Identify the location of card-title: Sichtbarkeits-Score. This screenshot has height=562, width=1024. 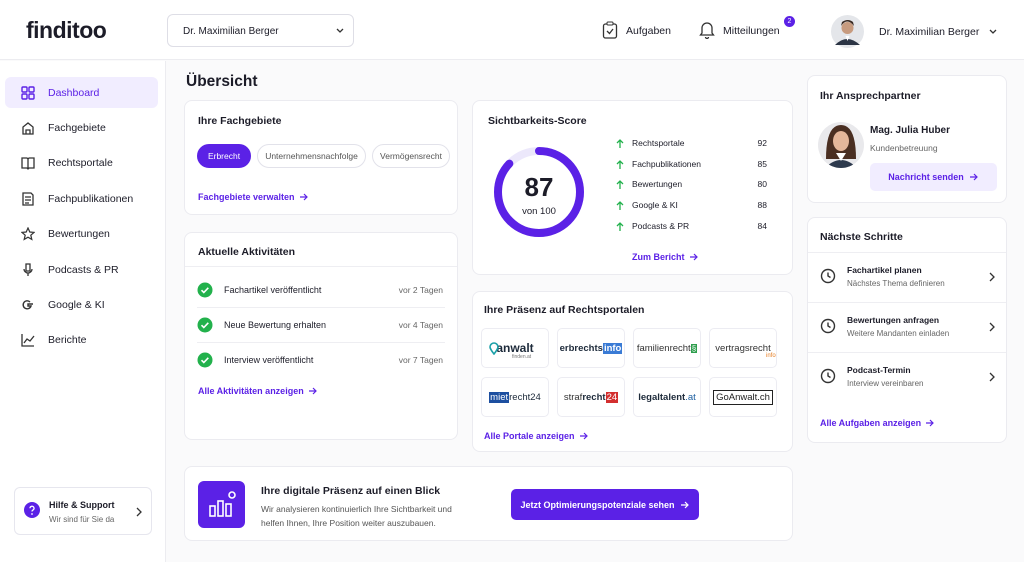
(537, 121).